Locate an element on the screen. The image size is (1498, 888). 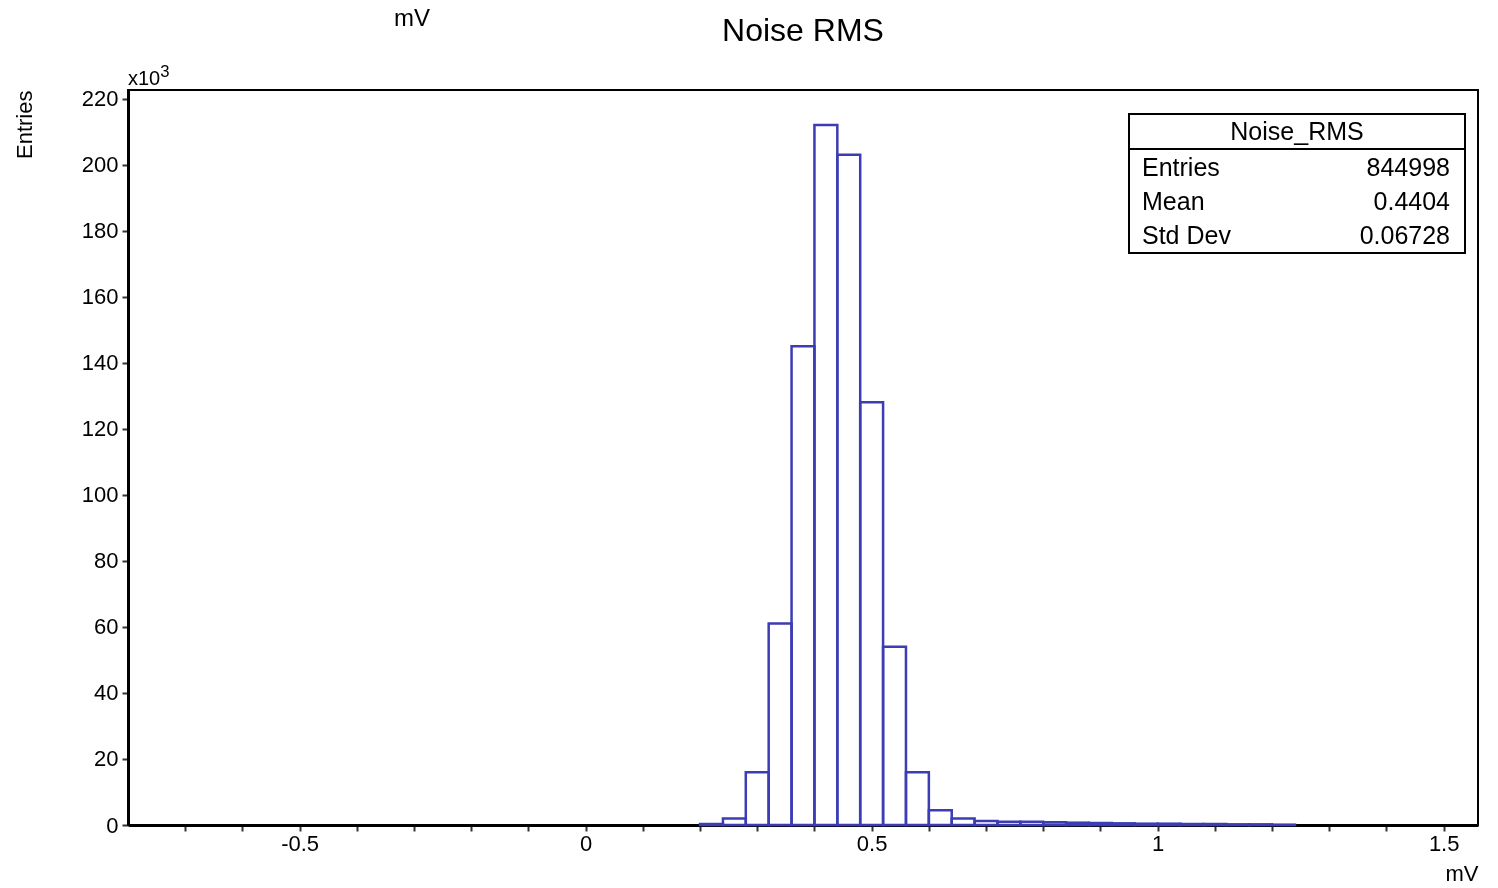
y-tick-label: 200 is located at coordinates (100, 165).